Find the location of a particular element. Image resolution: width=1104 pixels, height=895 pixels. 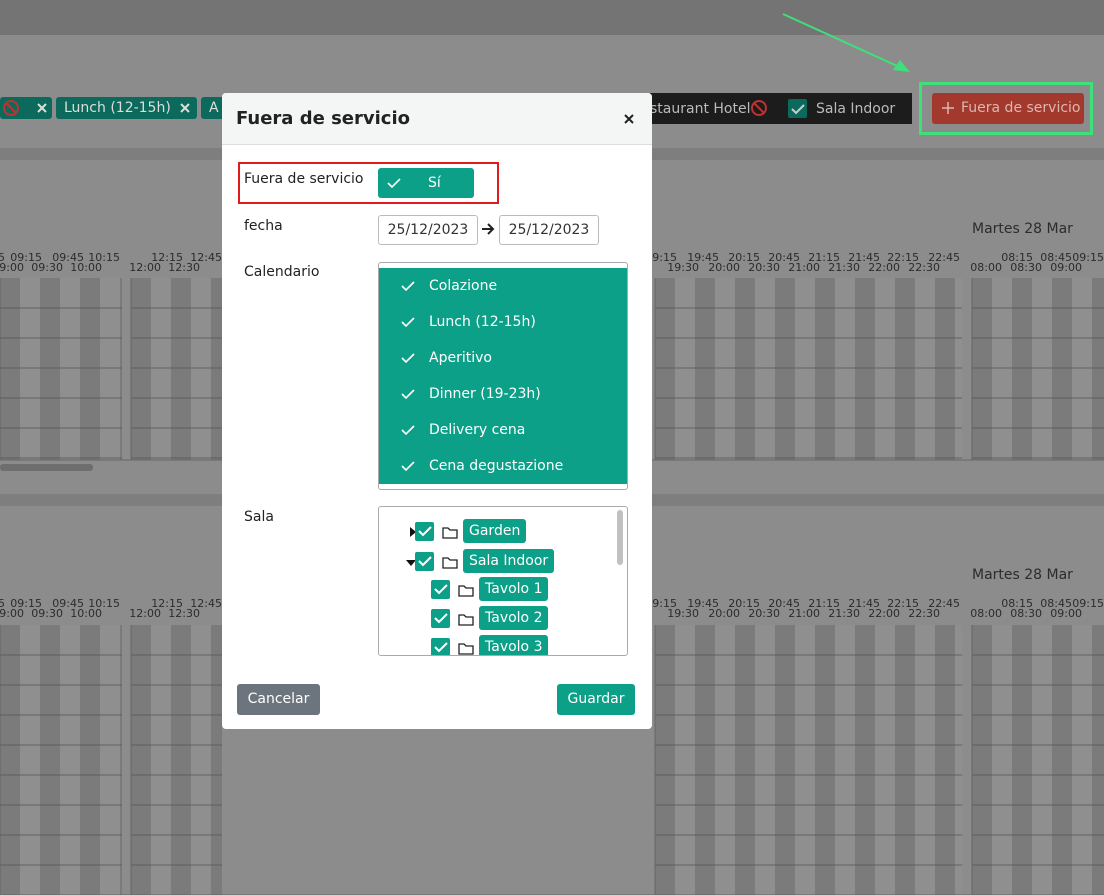

tree-node: Tavolo 1 is located at coordinates (514, 589).